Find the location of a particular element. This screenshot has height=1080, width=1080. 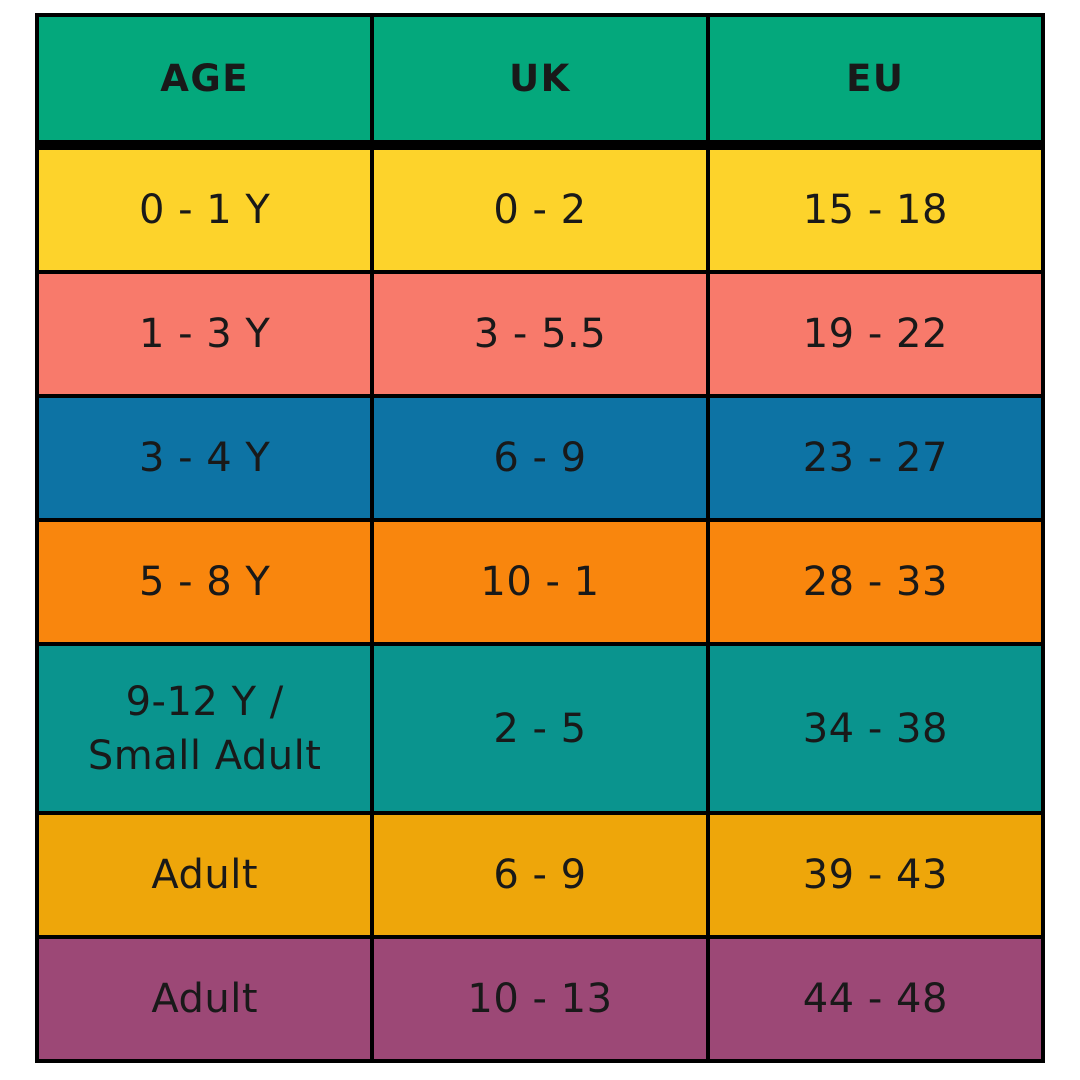

column-header-eu: EU is located at coordinates (875, 78).